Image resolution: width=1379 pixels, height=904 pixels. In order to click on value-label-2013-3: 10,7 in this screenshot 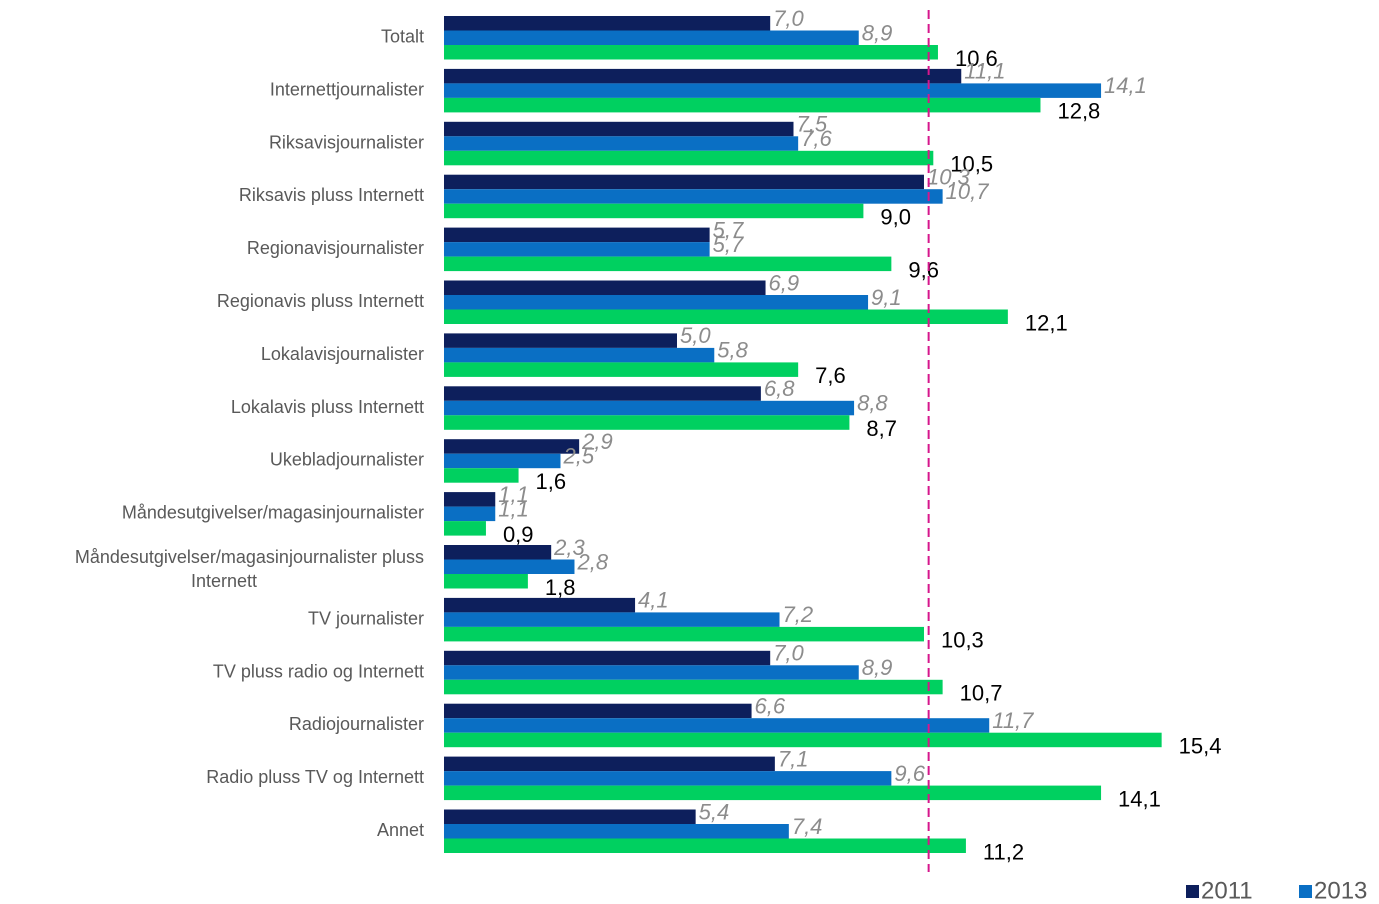, I will do `click(968, 191)`.